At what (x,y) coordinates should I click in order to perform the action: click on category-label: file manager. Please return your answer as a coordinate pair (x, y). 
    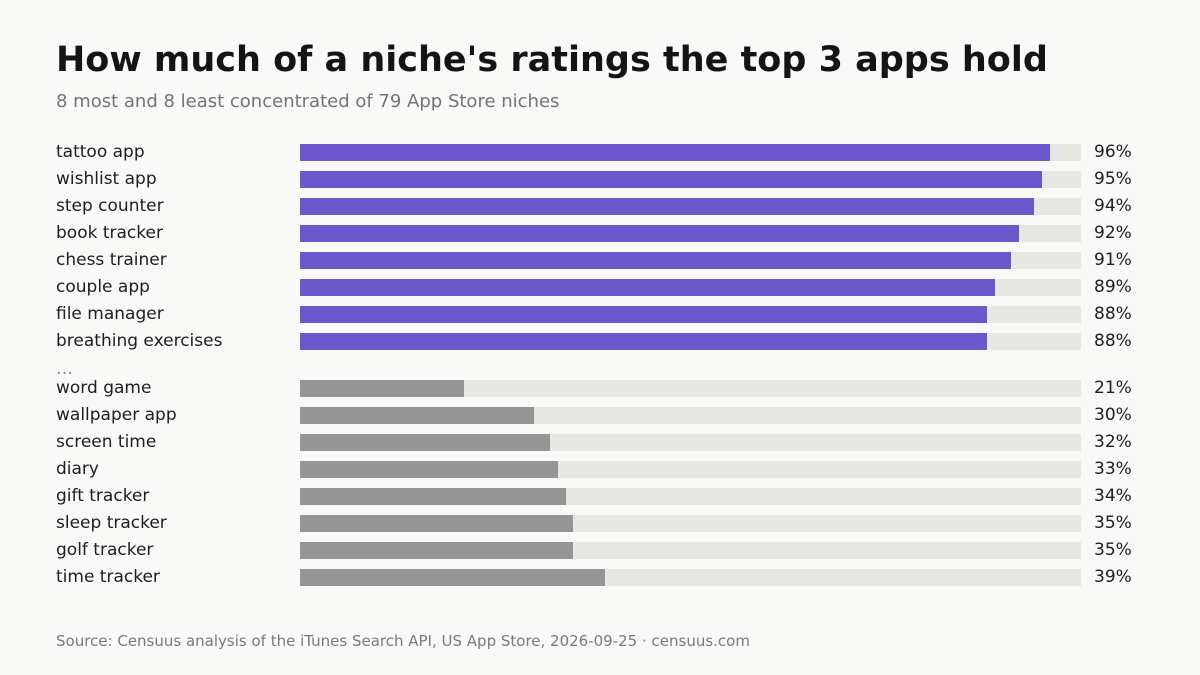
    Looking at the image, I should click on (110, 314).